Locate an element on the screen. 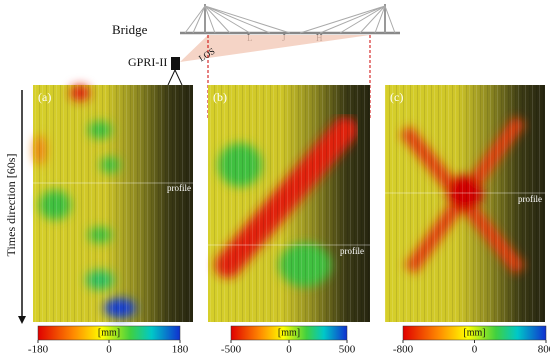 This screenshot has width=550, height=357. colorbar-tick-label: 800 is located at coordinates (544, 350).